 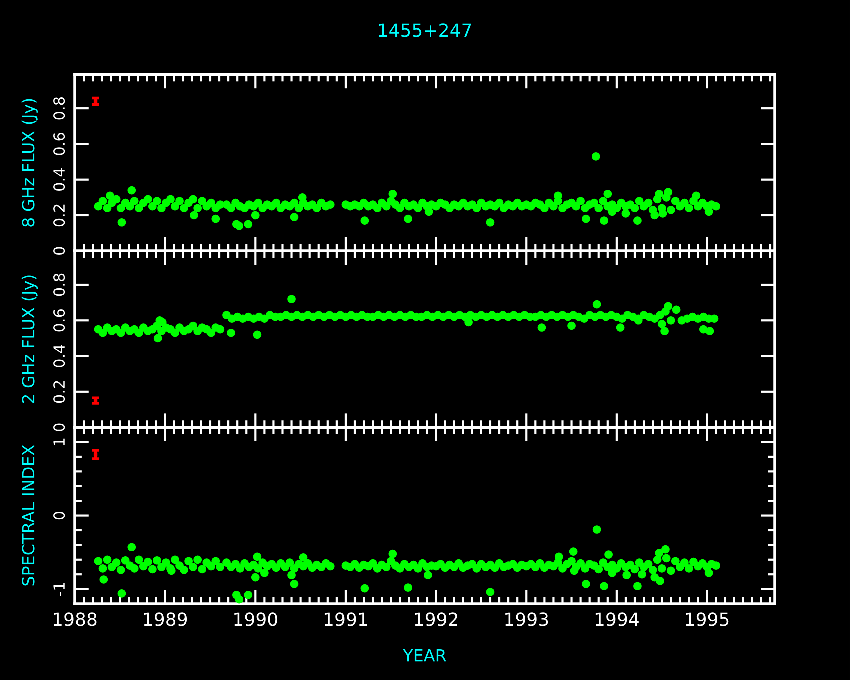 I want to click on x-tick-label: 1991, so click(x=346, y=619).